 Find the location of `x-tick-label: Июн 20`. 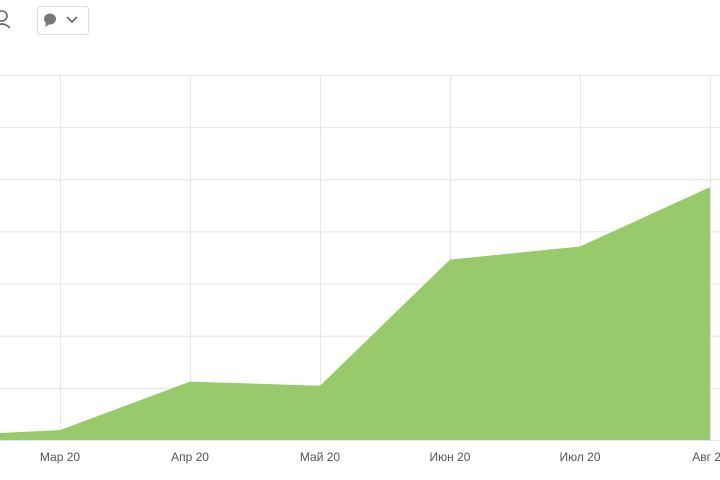

x-tick-label: Июн 20 is located at coordinates (450, 457).